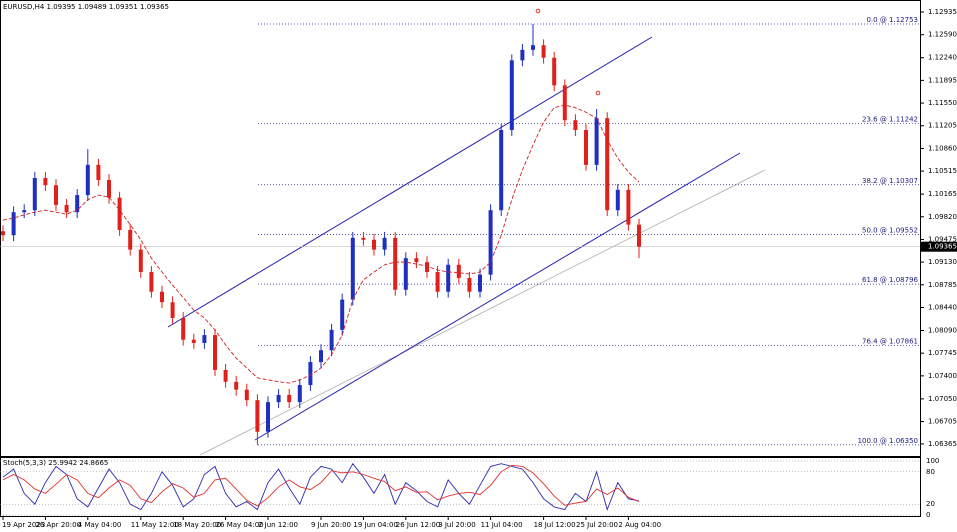 This screenshot has height=532, width=957. Describe the element at coordinates (890, 230) in the screenshot. I see `fib-label: 50.0 @ 1.09552` at that location.